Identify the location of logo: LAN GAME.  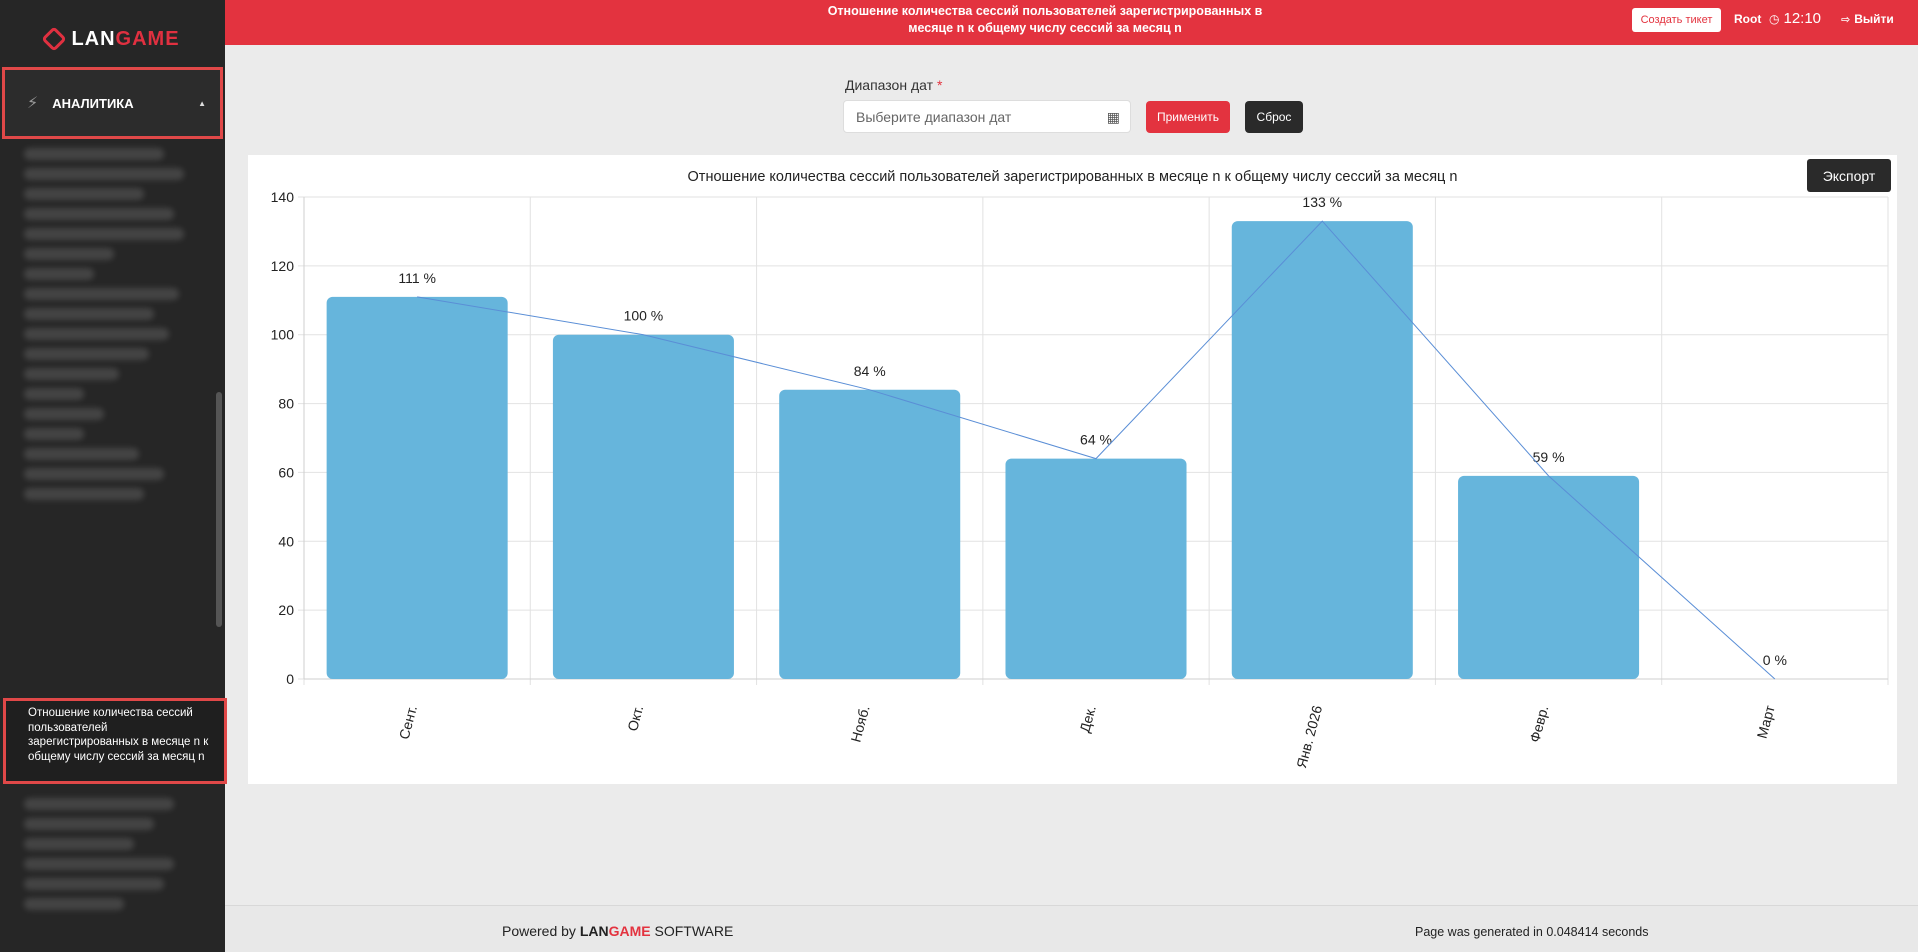
(112, 39).